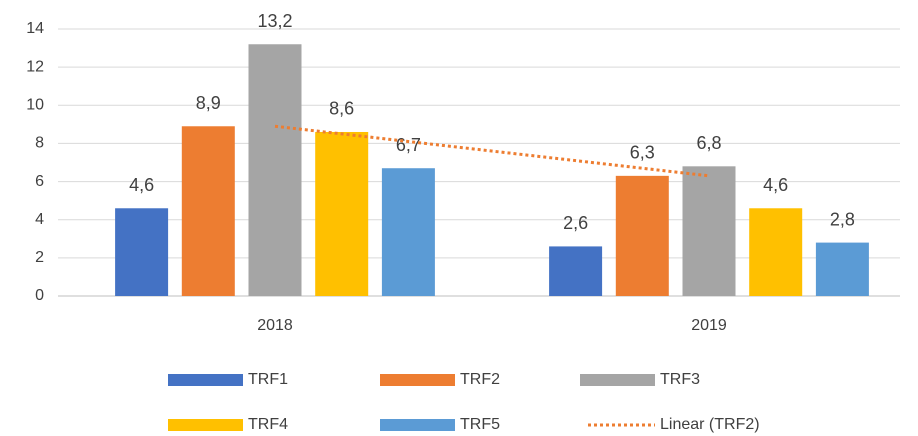  What do you see at coordinates (268, 379) in the screenshot?
I see `legend-label: TRF1` at bounding box center [268, 379].